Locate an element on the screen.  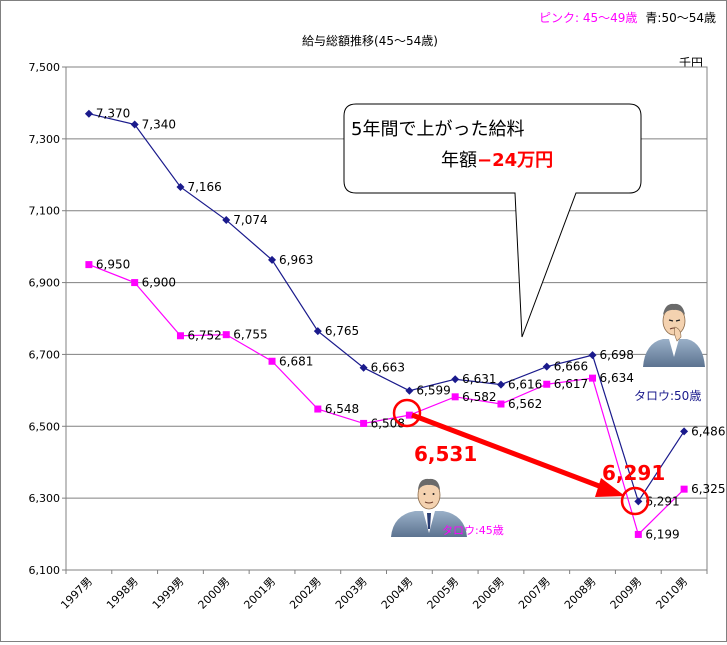
x-tick-label: 1999男 is located at coordinates (168, 593).